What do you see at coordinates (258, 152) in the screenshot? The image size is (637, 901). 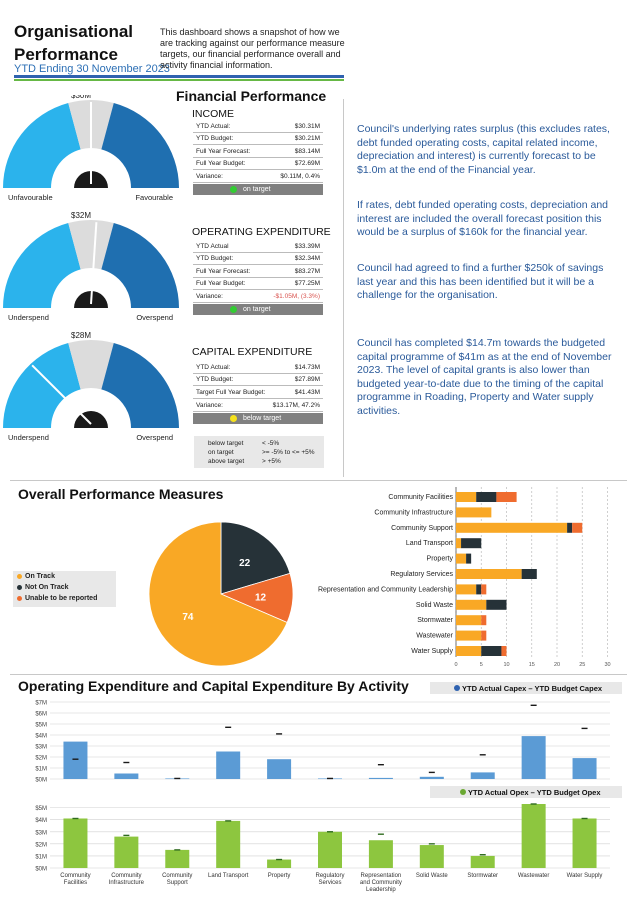 I see `finance-row: Full Year Forecast: $83.14M` at bounding box center [258, 152].